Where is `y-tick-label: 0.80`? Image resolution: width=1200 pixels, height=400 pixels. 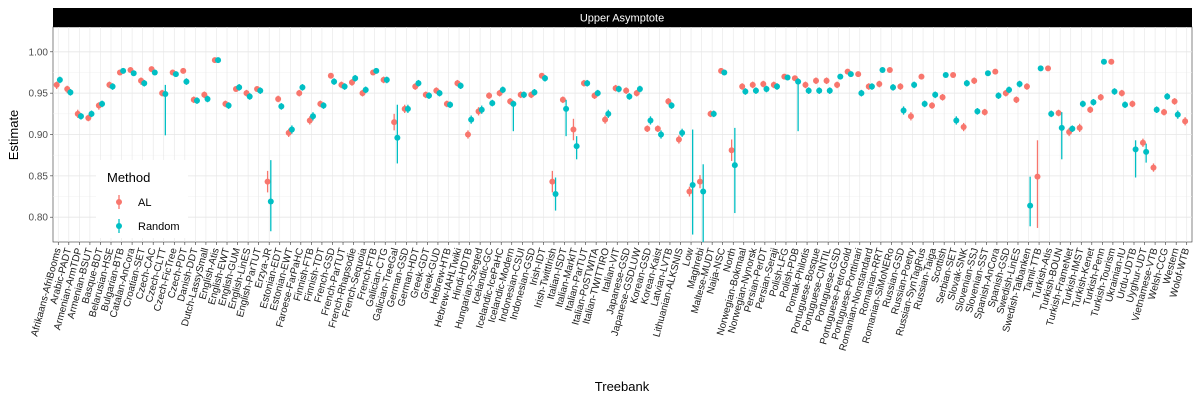 y-tick-label: 0.80 is located at coordinates (39, 218).